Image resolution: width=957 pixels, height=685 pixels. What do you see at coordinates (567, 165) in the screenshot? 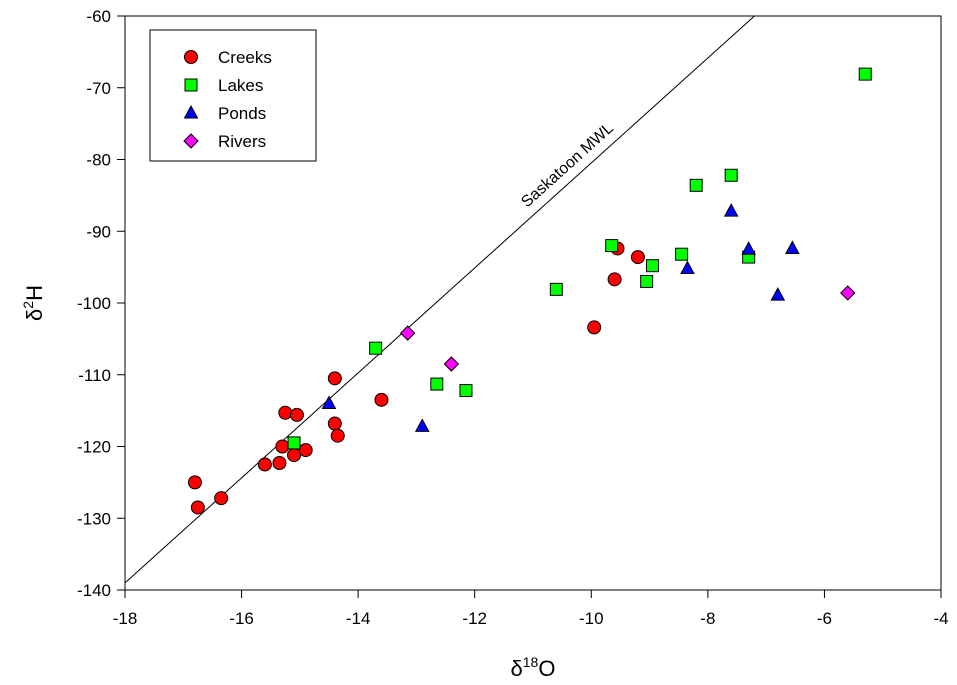
I see `saskatoon-mwl-label: Saskatoon MWL` at bounding box center [567, 165].